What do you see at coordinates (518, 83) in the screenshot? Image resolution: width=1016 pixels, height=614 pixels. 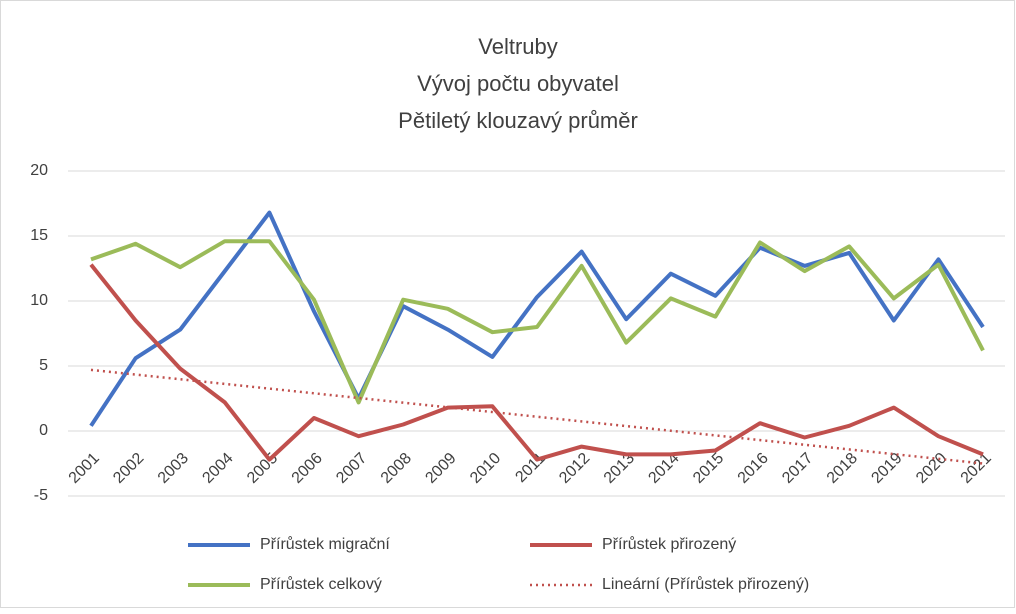 I see `chart-title: Vývoj počtu obyvatel` at bounding box center [518, 83].